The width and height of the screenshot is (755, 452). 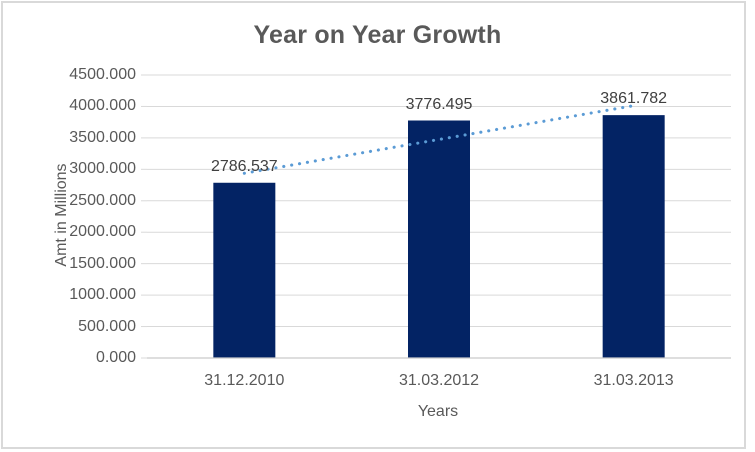 What do you see at coordinates (102, 137) in the screenshot?
I see `y-tick-label: 3500.000` at bounding box center [102, 137].